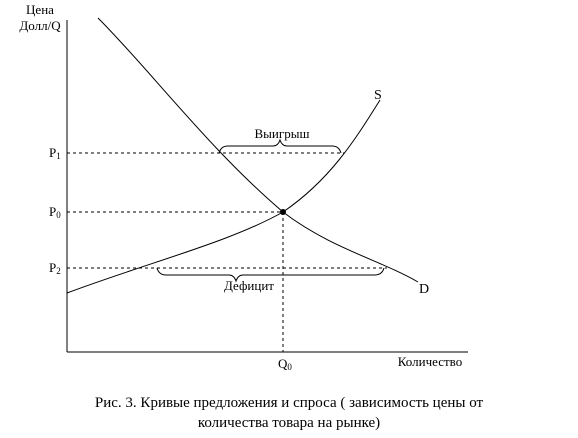 Image resolution: width=578 pixels, height=438 pixels. Describe the element at coordinates (270, 275) in the screenshot. I see `deficit-brace` at that location.